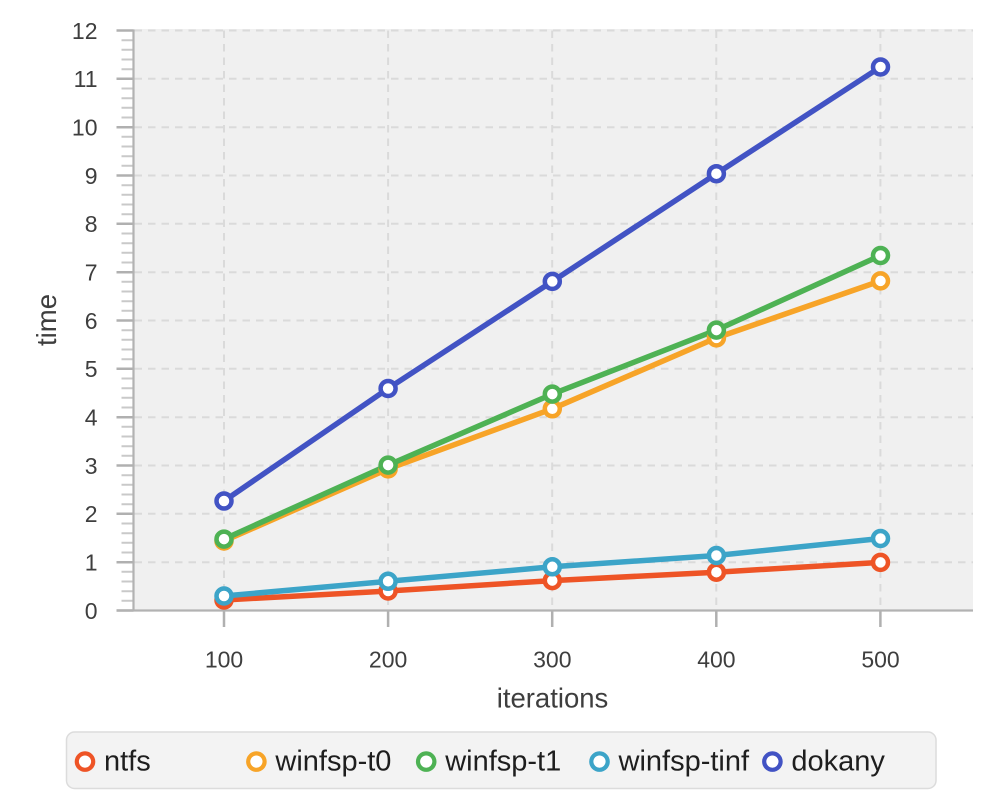 The image size is (1000, 800). I want to click on svg-text: 400, so click(716, 660).